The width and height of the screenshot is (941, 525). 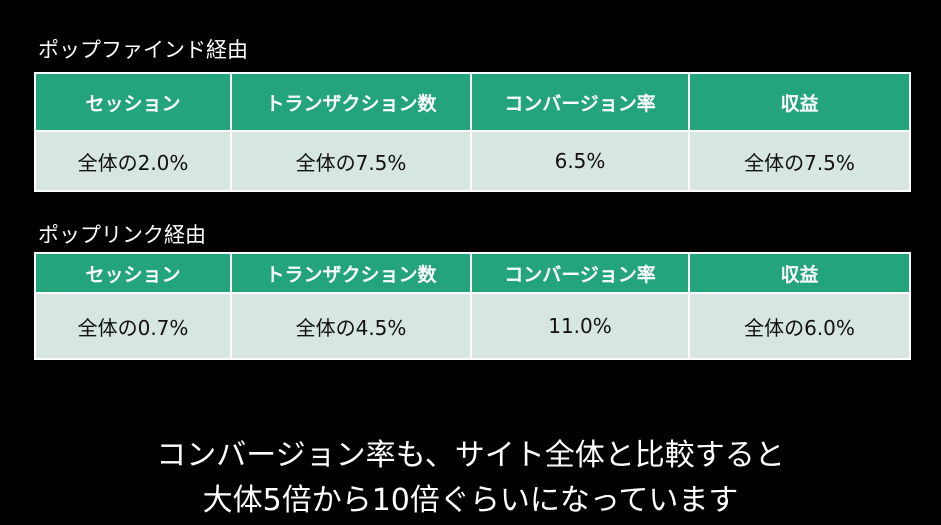 I want to click on cell-transactions: 全体の4.5%, so click(x=351, y=326).